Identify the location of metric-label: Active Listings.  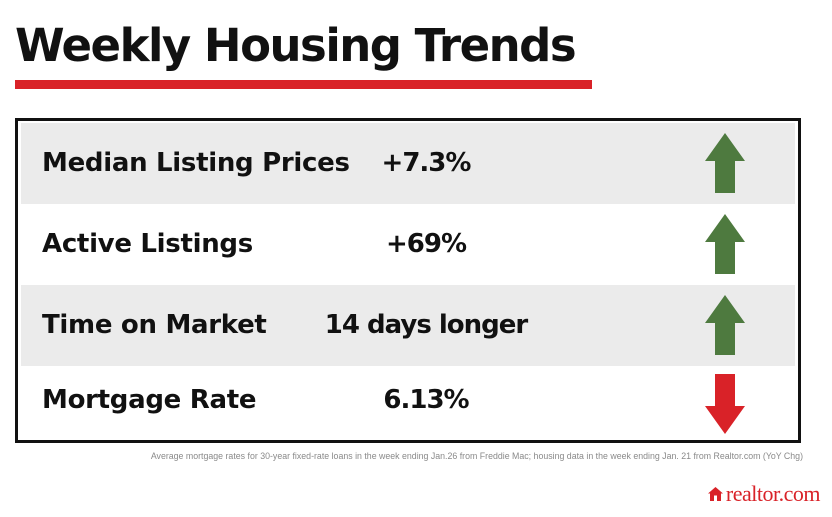
(147, 244).